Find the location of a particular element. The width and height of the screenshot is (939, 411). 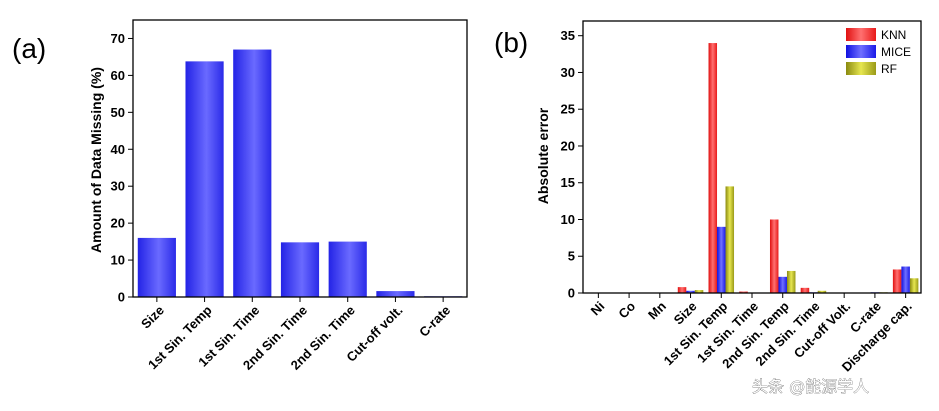

y-axis-label-b: Absolute error is located at coordinates (543, 155).